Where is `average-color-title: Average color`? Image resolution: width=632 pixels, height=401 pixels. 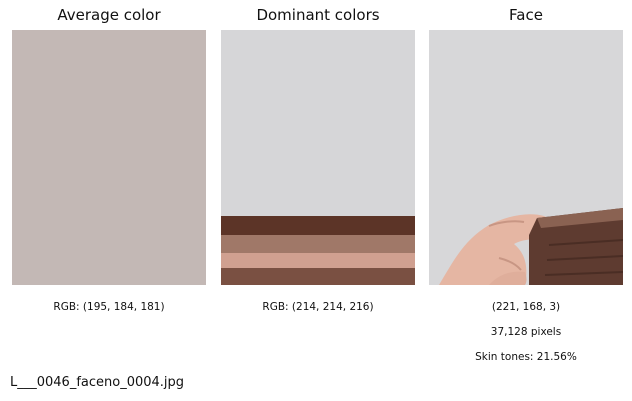 average-color-title: Average color is located at coordinates (109, 15).